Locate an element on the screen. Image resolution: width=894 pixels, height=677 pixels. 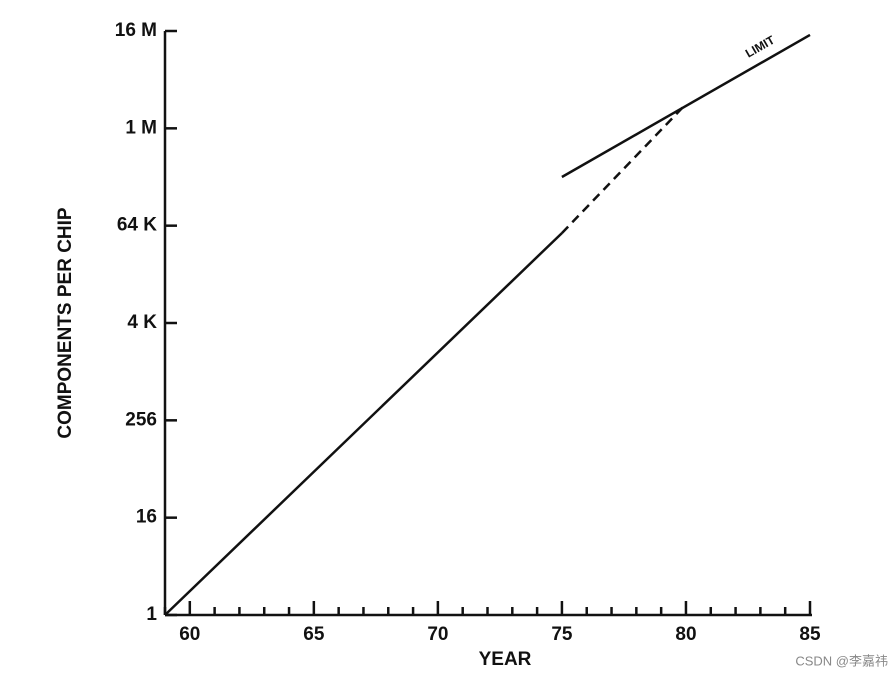
watermark: CSDN @李嘉祎 is located at coordinates (841, 660).